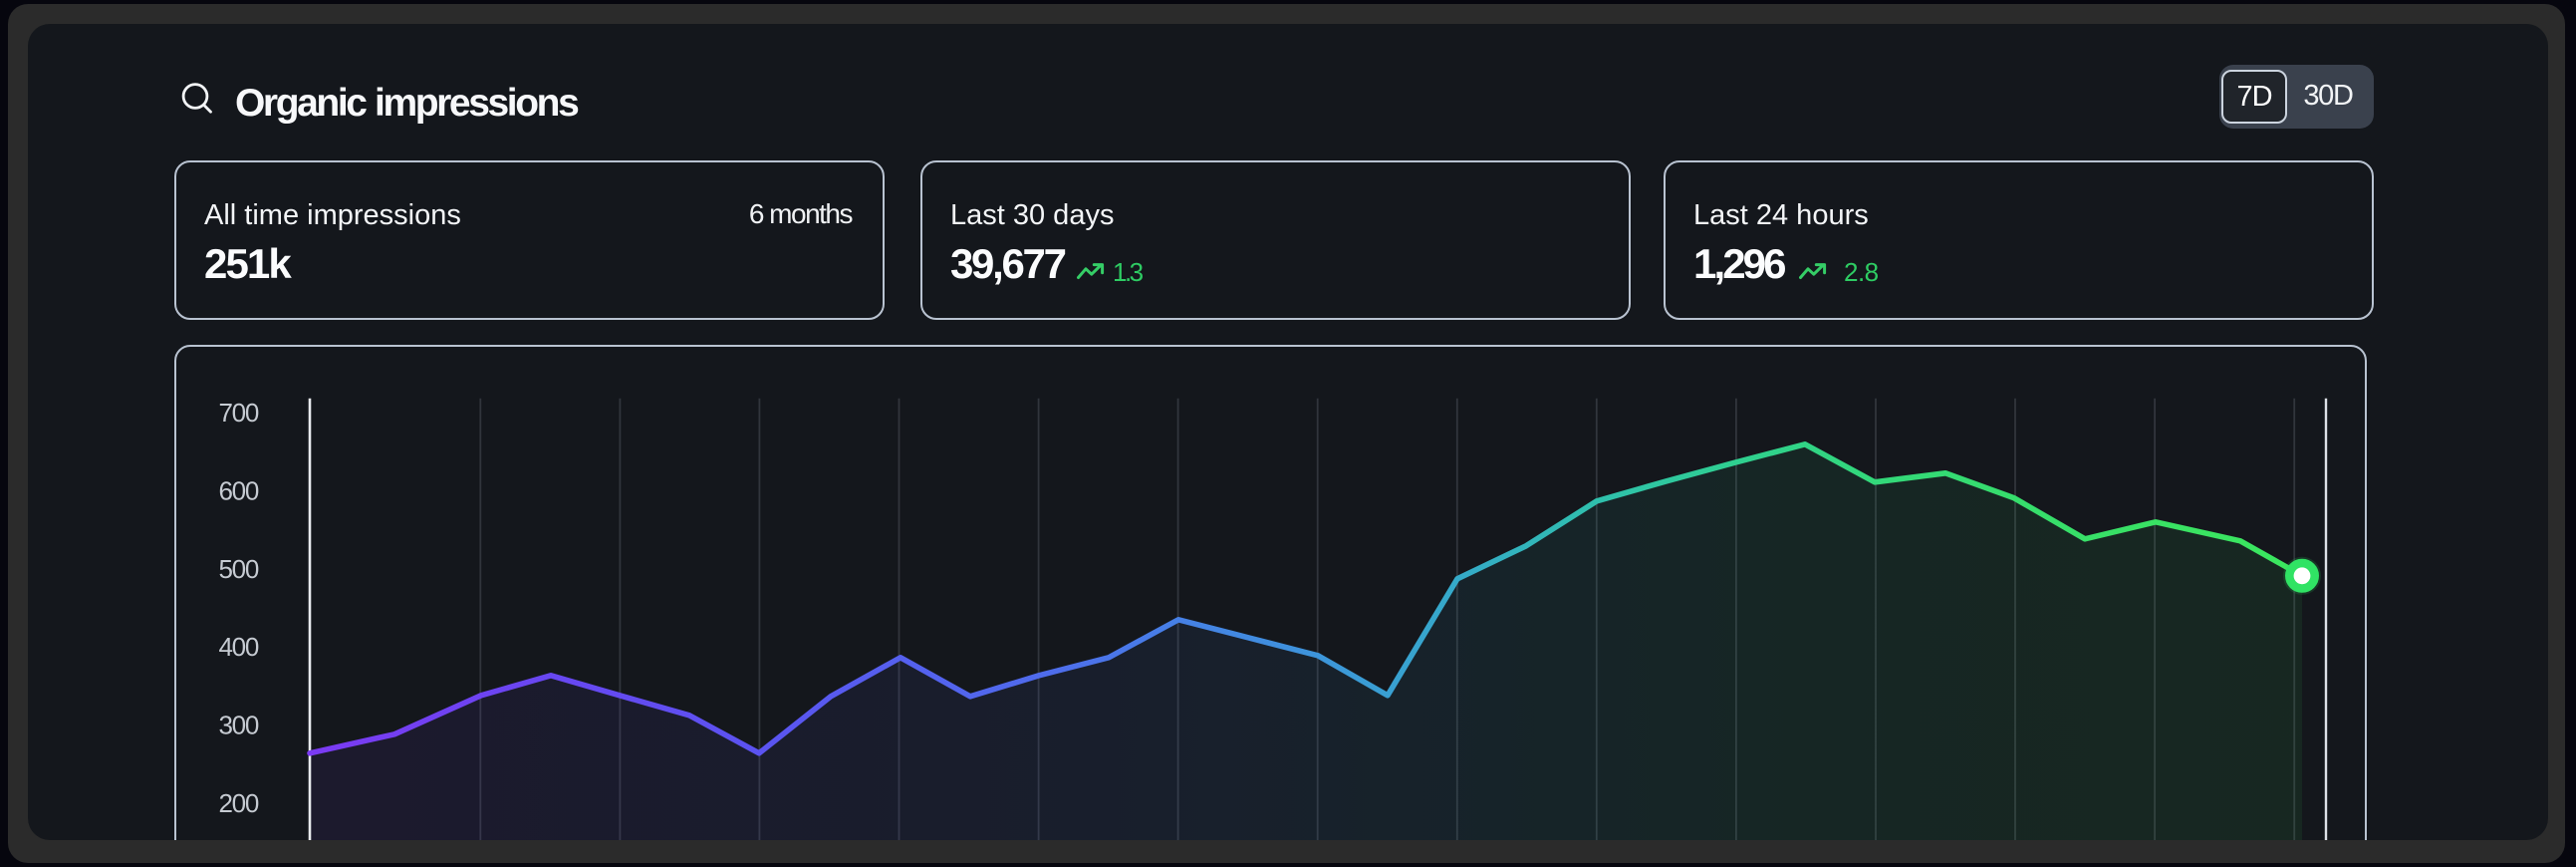 The height and width of the screenshot is (867, 2576). What do you see at coordinates (239, 647) in the screenshot?
I see `svg-text: 400` at bounding box center [239, 647].